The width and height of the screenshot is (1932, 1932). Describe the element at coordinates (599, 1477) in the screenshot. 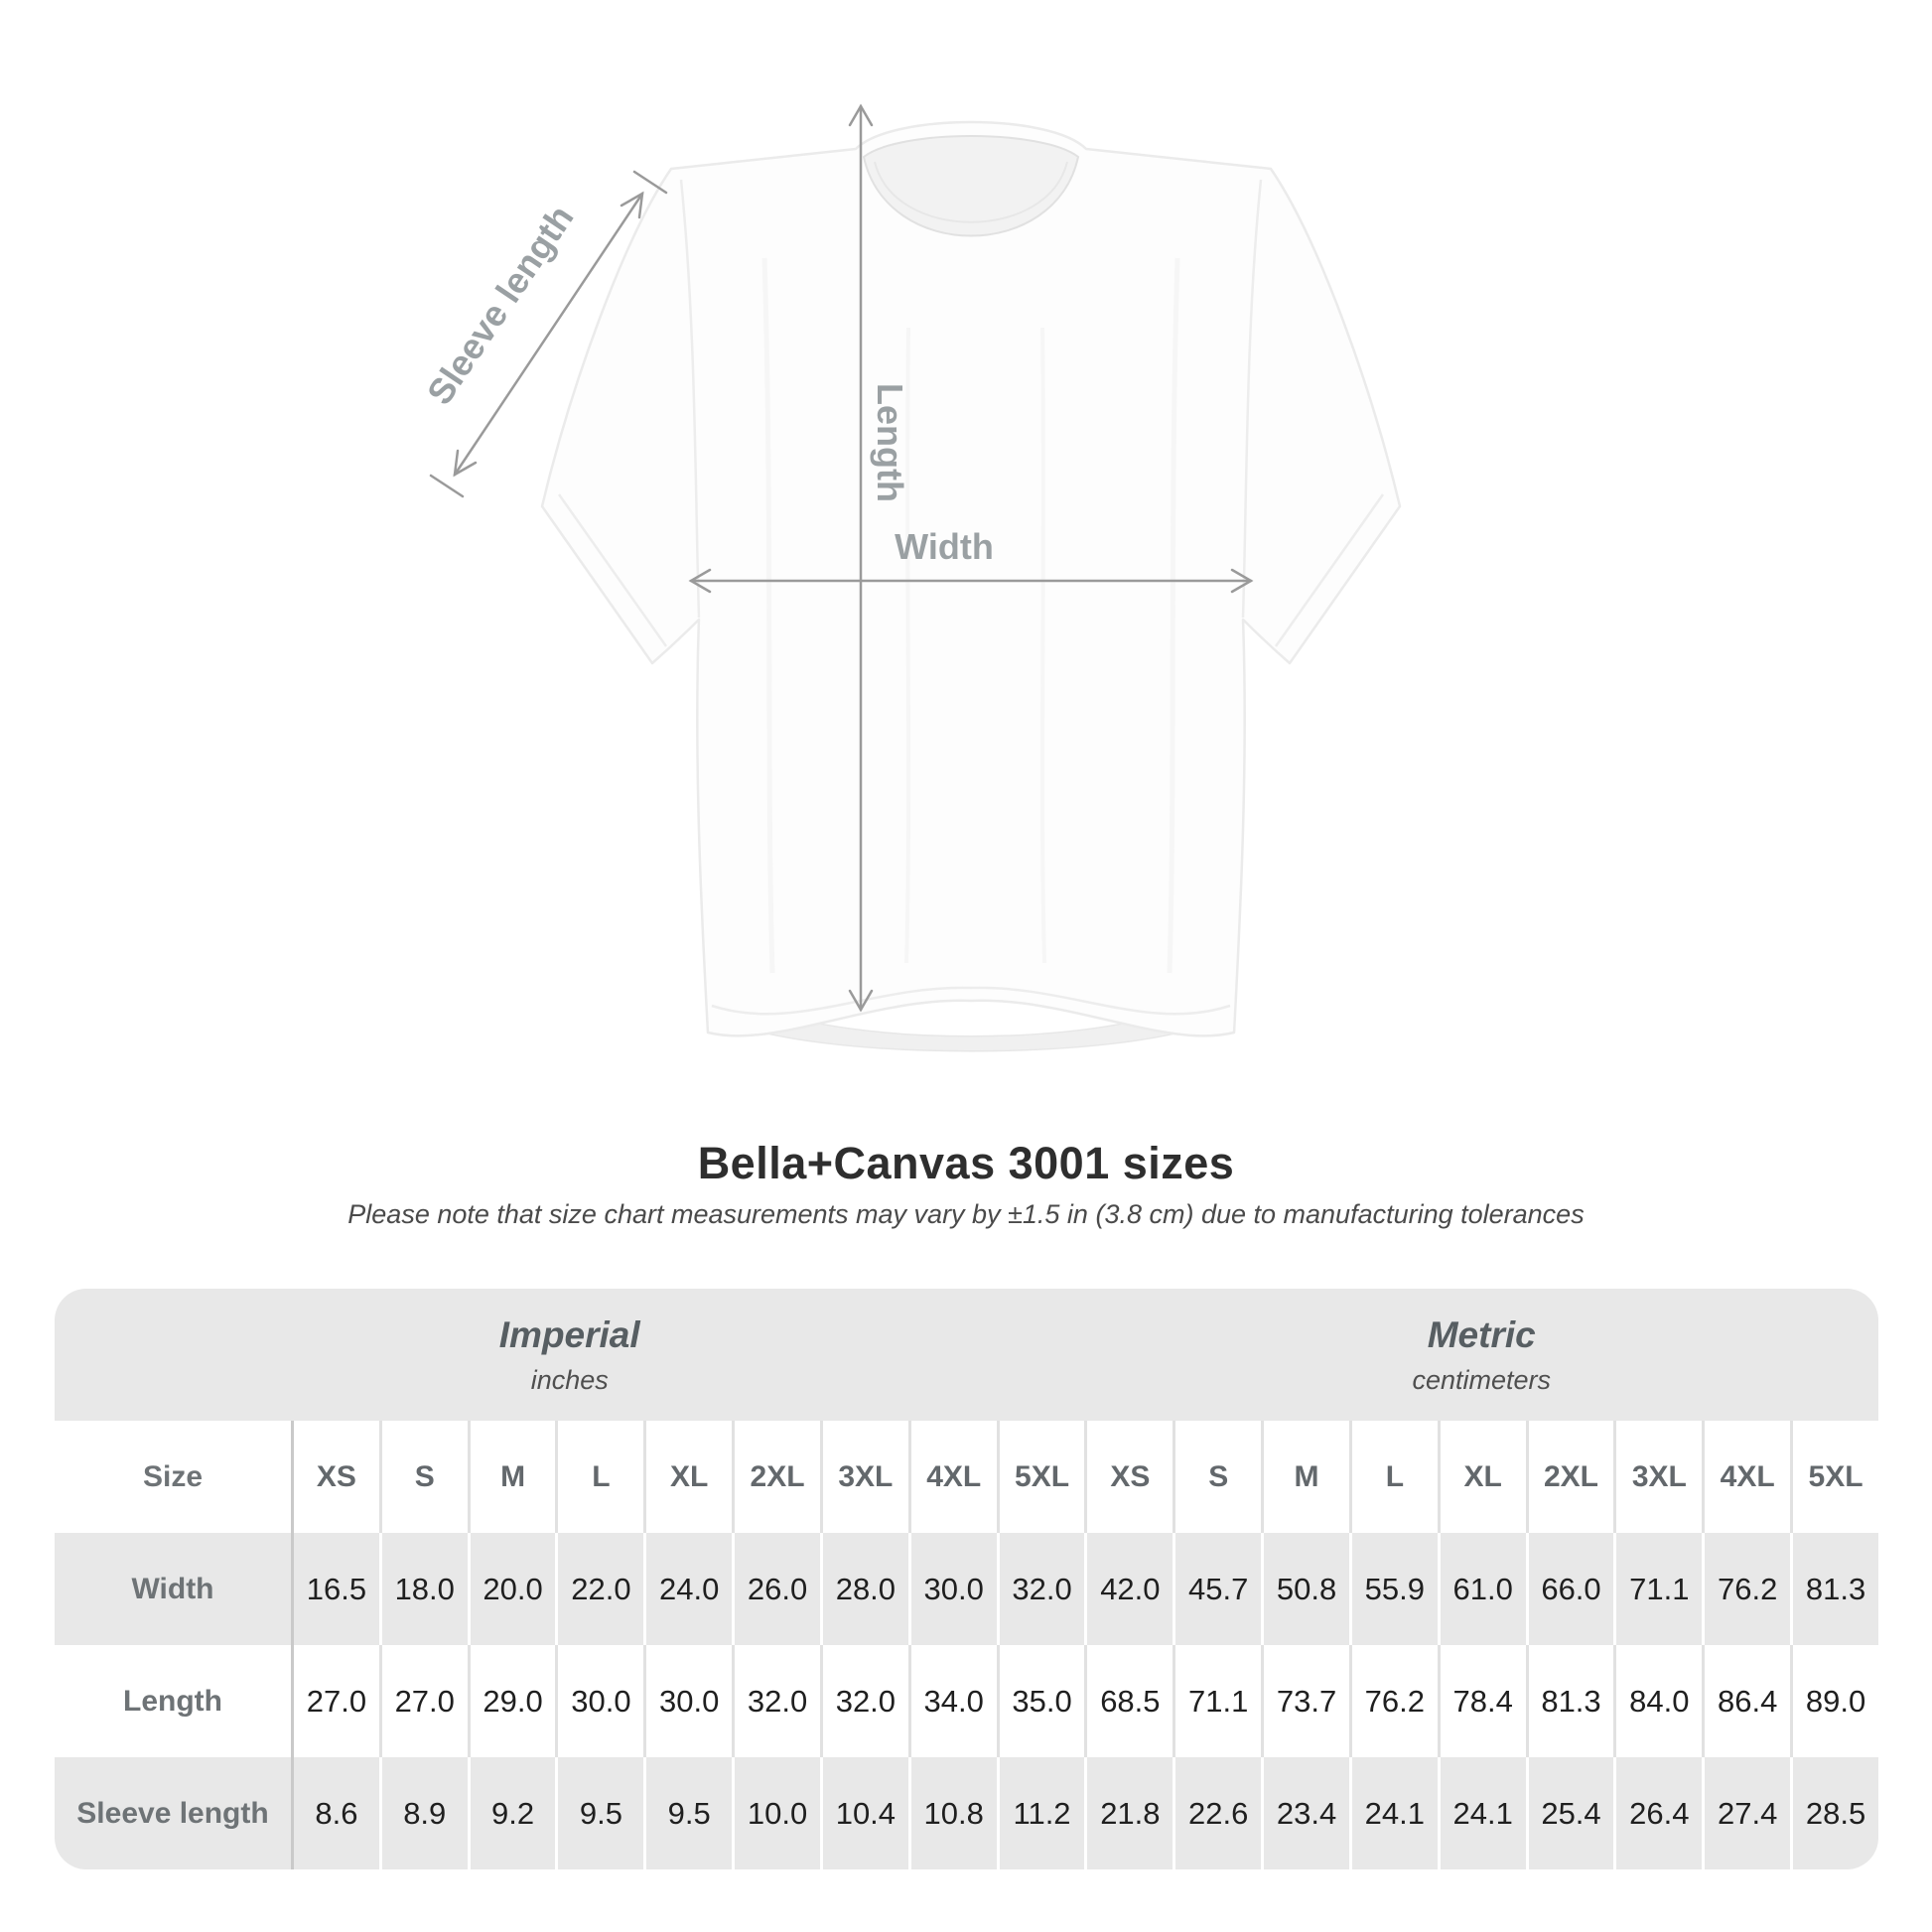

I see `size-col-imperial-l: L` at that location.